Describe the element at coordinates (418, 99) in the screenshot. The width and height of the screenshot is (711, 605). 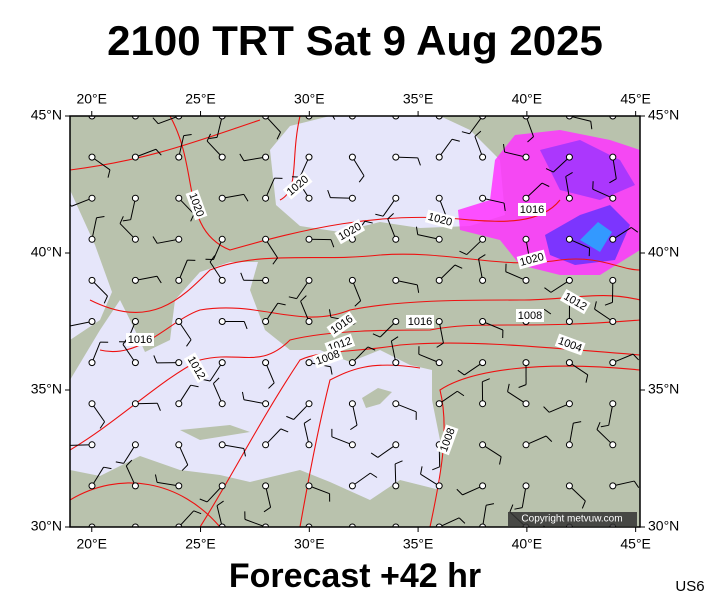
I see `lon-label: 35°E` at that location.